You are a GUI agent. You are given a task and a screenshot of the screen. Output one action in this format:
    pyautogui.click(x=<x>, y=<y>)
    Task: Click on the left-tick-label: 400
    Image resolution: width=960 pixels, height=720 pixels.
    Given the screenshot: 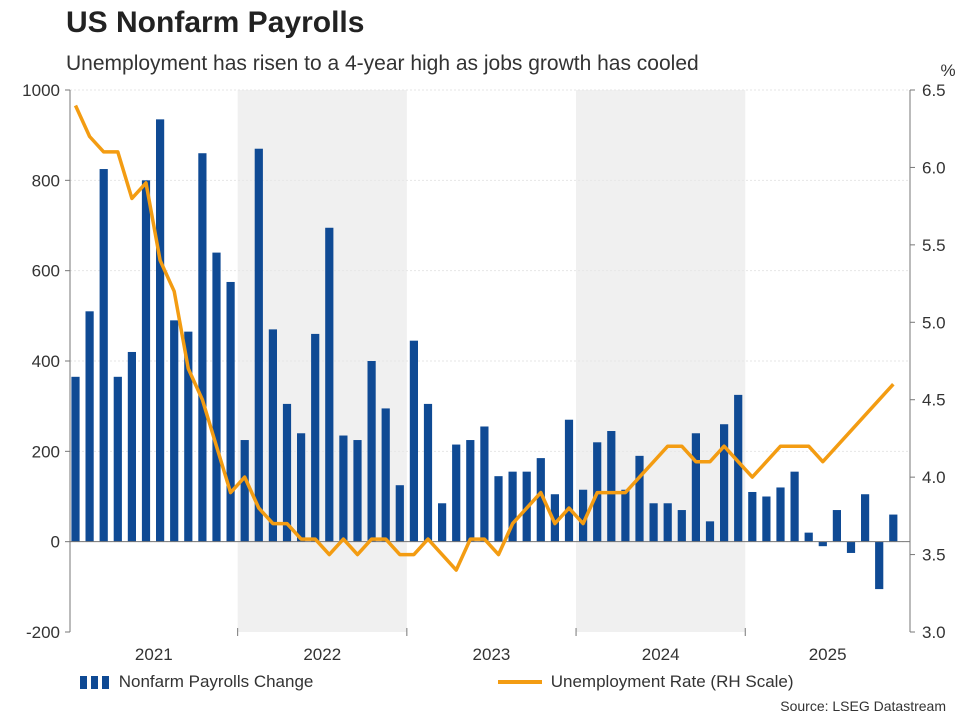 What is the action you would take?
    pyautogui.click(x=46, y=361)
    